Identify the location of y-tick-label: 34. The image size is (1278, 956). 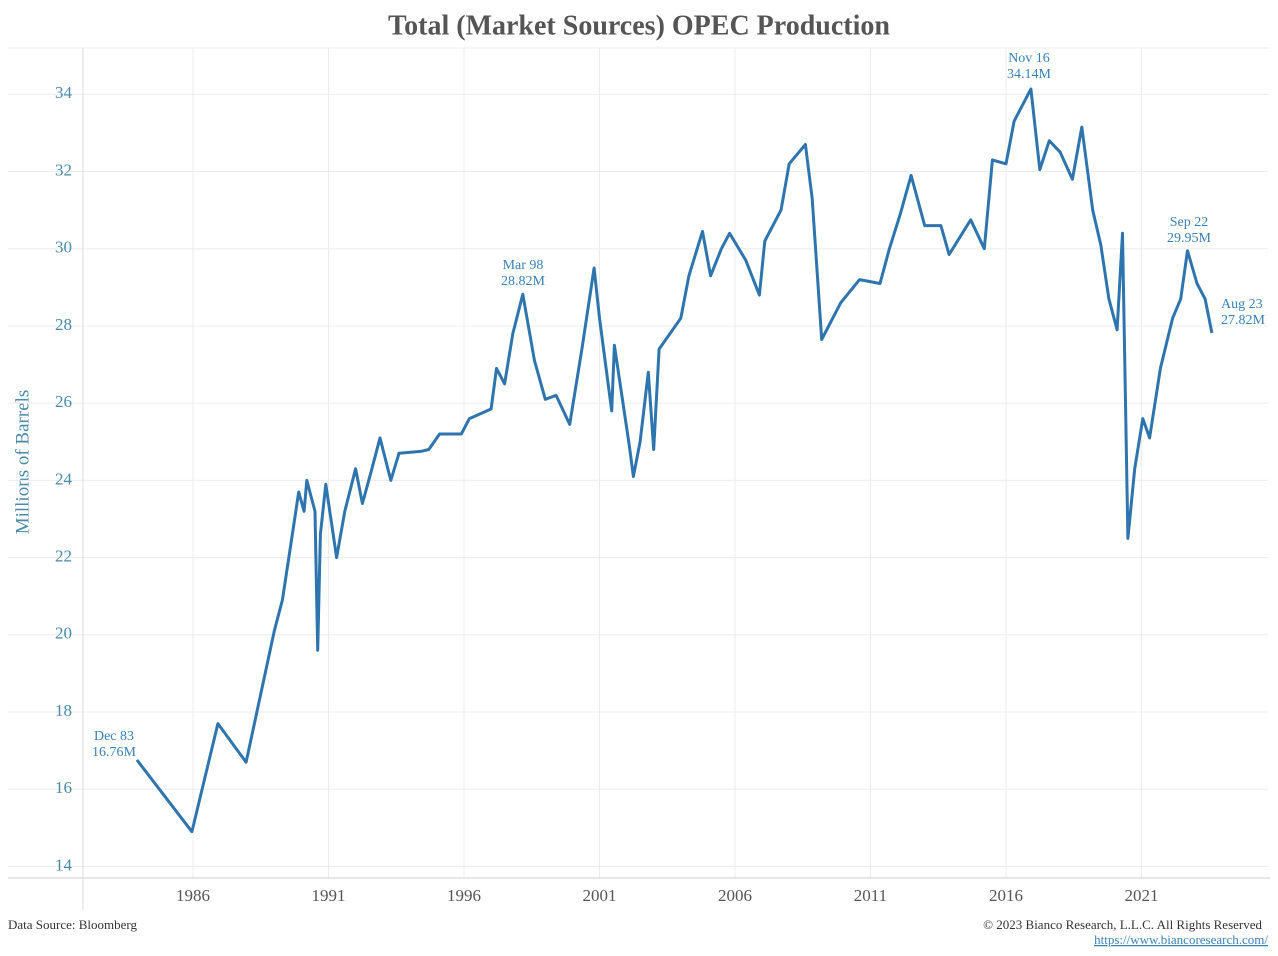
(64, 92).